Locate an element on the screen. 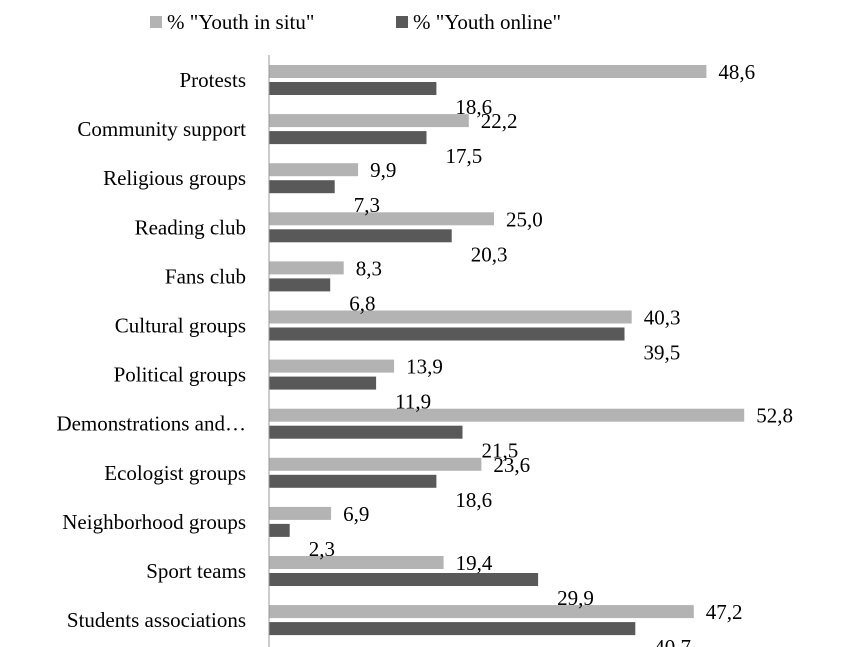 The width and height of the screenshot is (847, 647). data-label-in-situ: 8,3 is located at coordinates (369, 268).